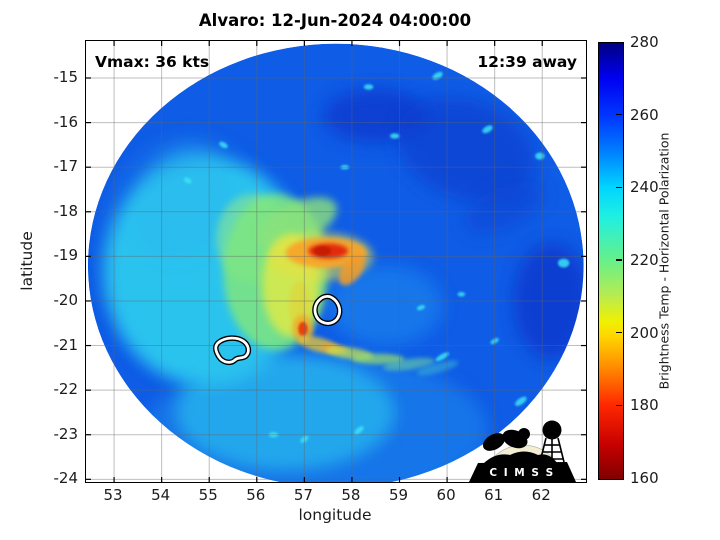 This screenshot has width=720, height=540. I want to click on y-tick-label: -16, so click(66, 121).